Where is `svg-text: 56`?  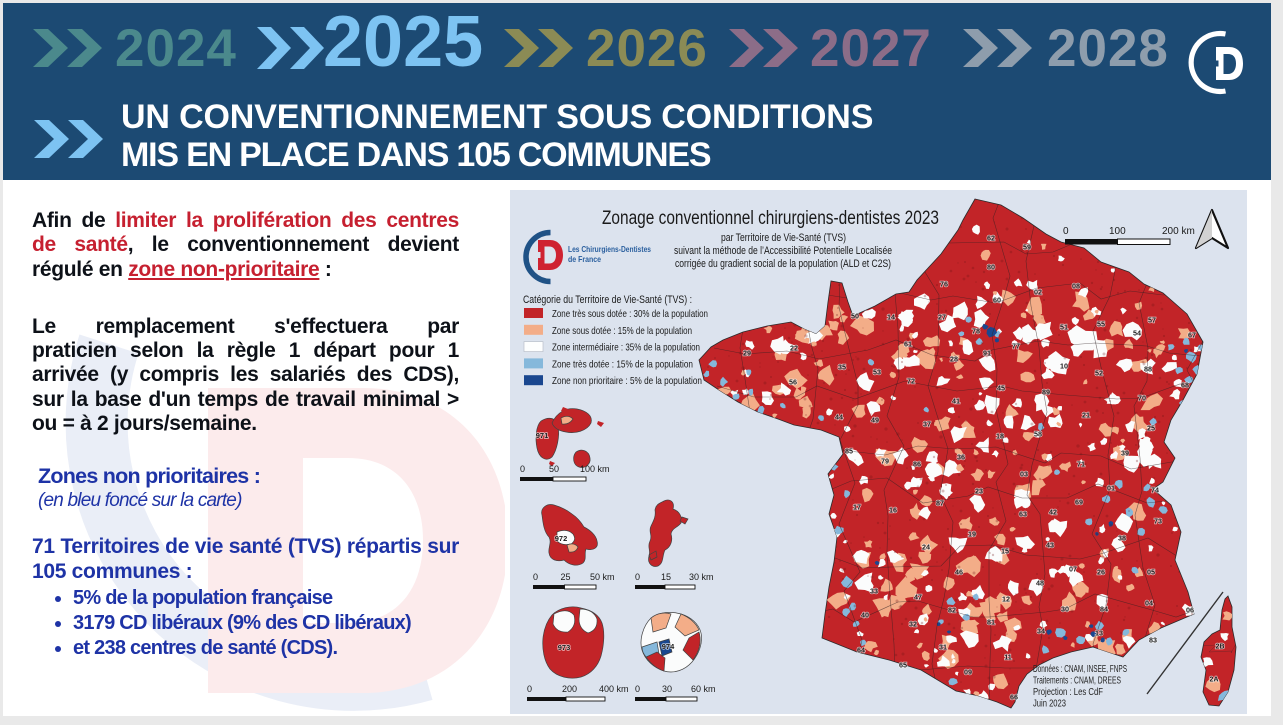
svg-text: 56 is located at coordinates (793, 382).